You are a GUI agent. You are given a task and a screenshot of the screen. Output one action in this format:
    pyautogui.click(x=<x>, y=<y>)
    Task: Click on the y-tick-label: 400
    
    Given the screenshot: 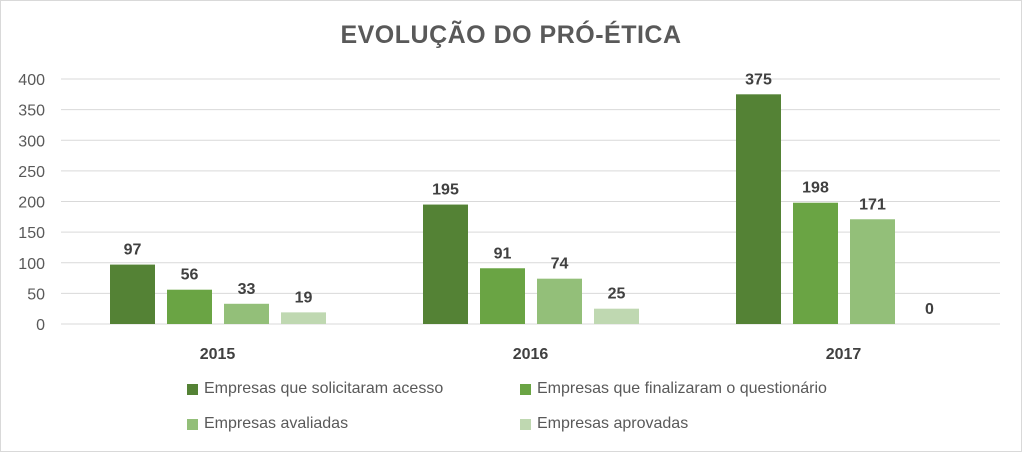 What is the action you would take?
    pyautogui.click(x=31, y=80)
    